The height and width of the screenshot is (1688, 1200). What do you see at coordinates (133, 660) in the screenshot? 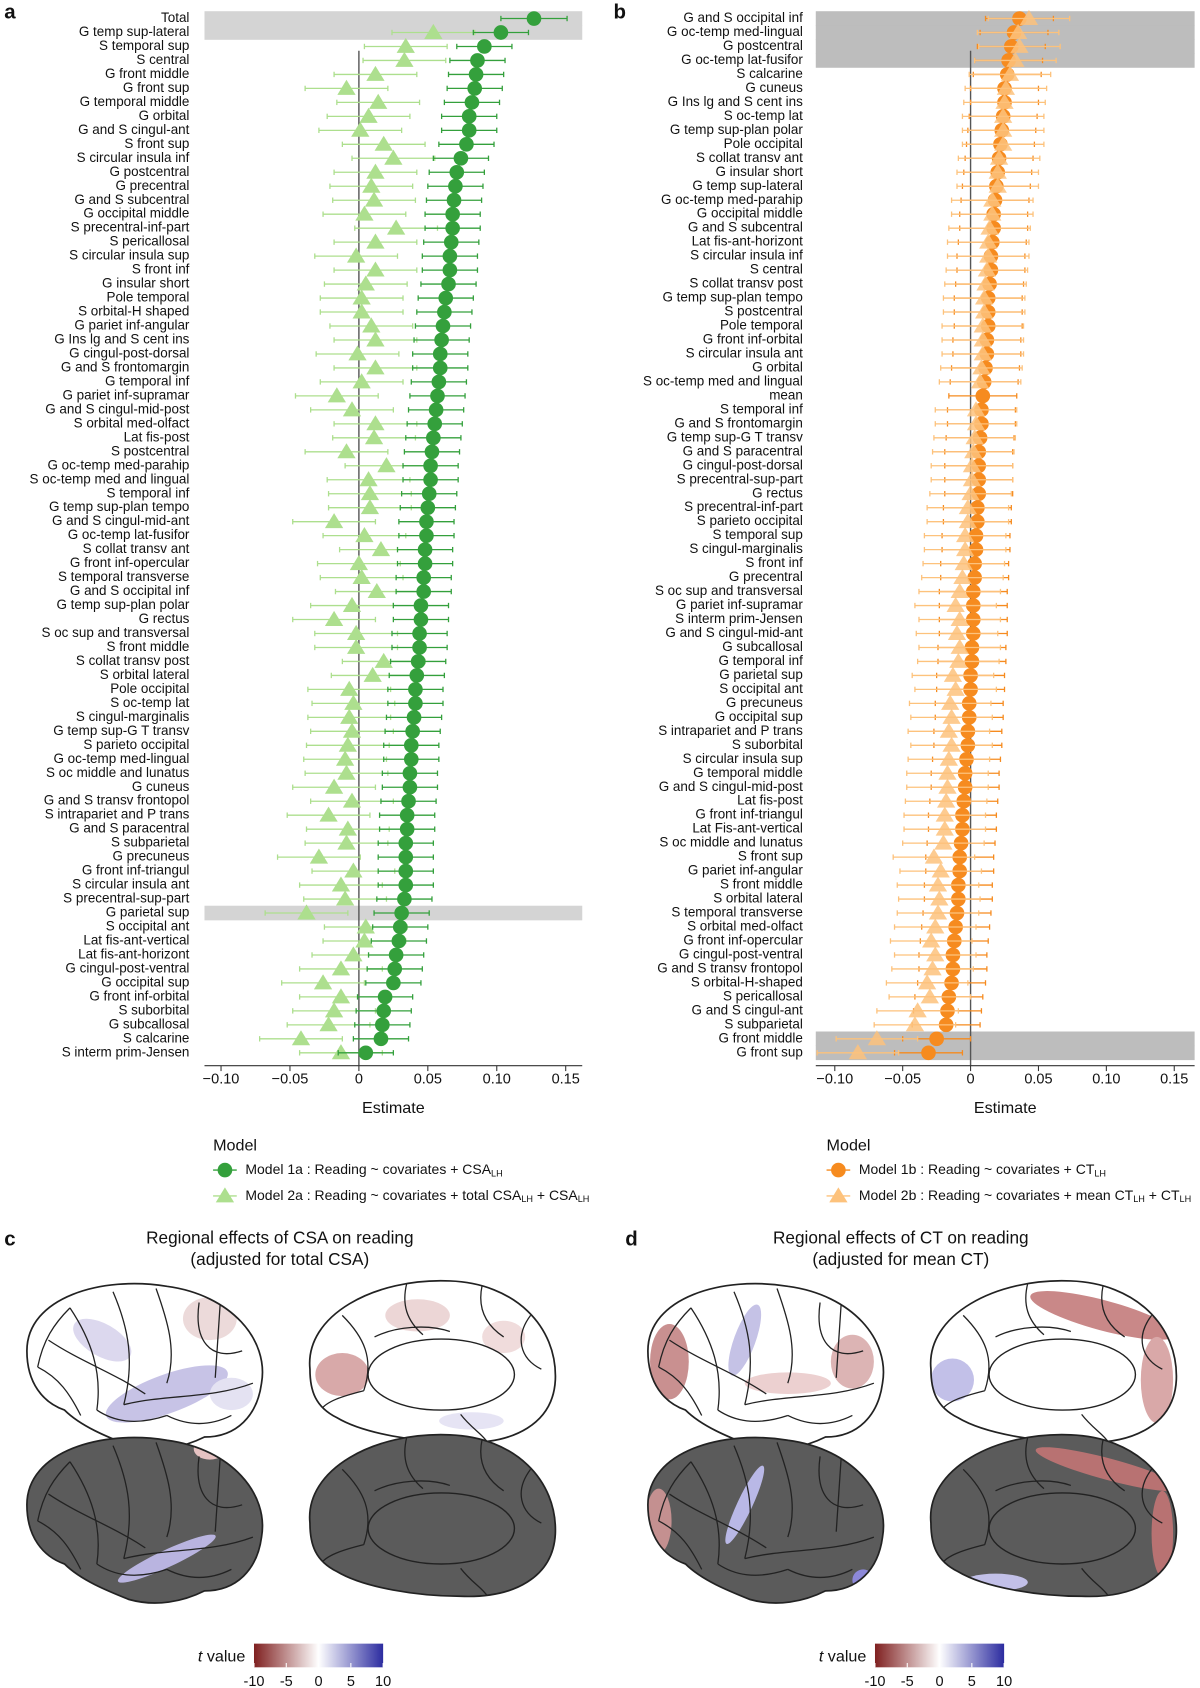
I see `category-label: S collat transv post` at bounding box center [133, 660].